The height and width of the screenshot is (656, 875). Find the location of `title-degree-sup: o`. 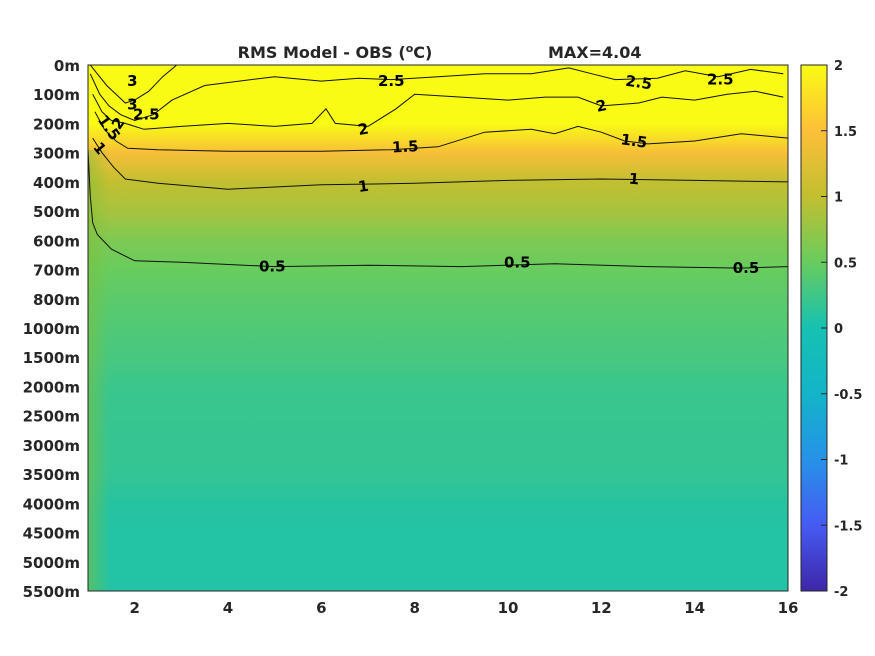

title-degree-sup: o is located at coordinates (410, 48).